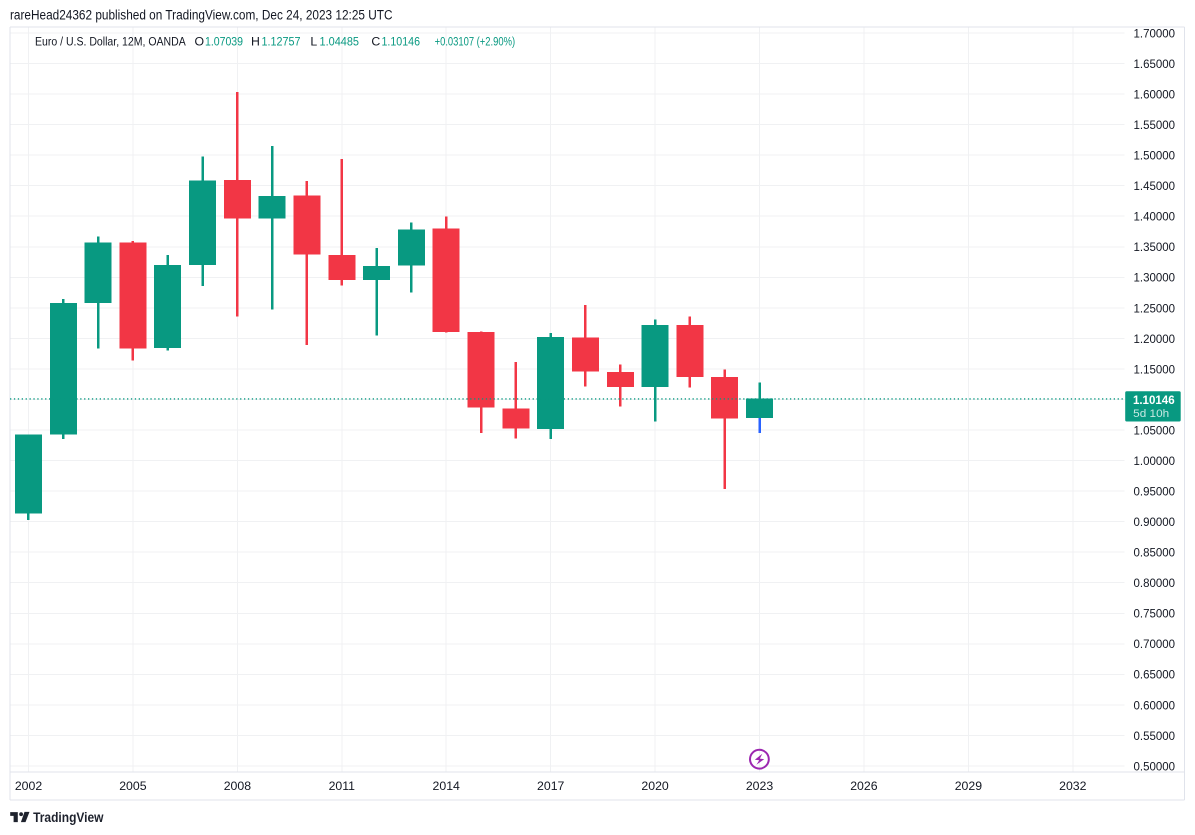 The width and height of the screenshot is (1195, 835). What do you see at coordinates (1155, 95) in the screenshot?
I see `svg-text: 1.60000` at bounding box center [1155, 95].